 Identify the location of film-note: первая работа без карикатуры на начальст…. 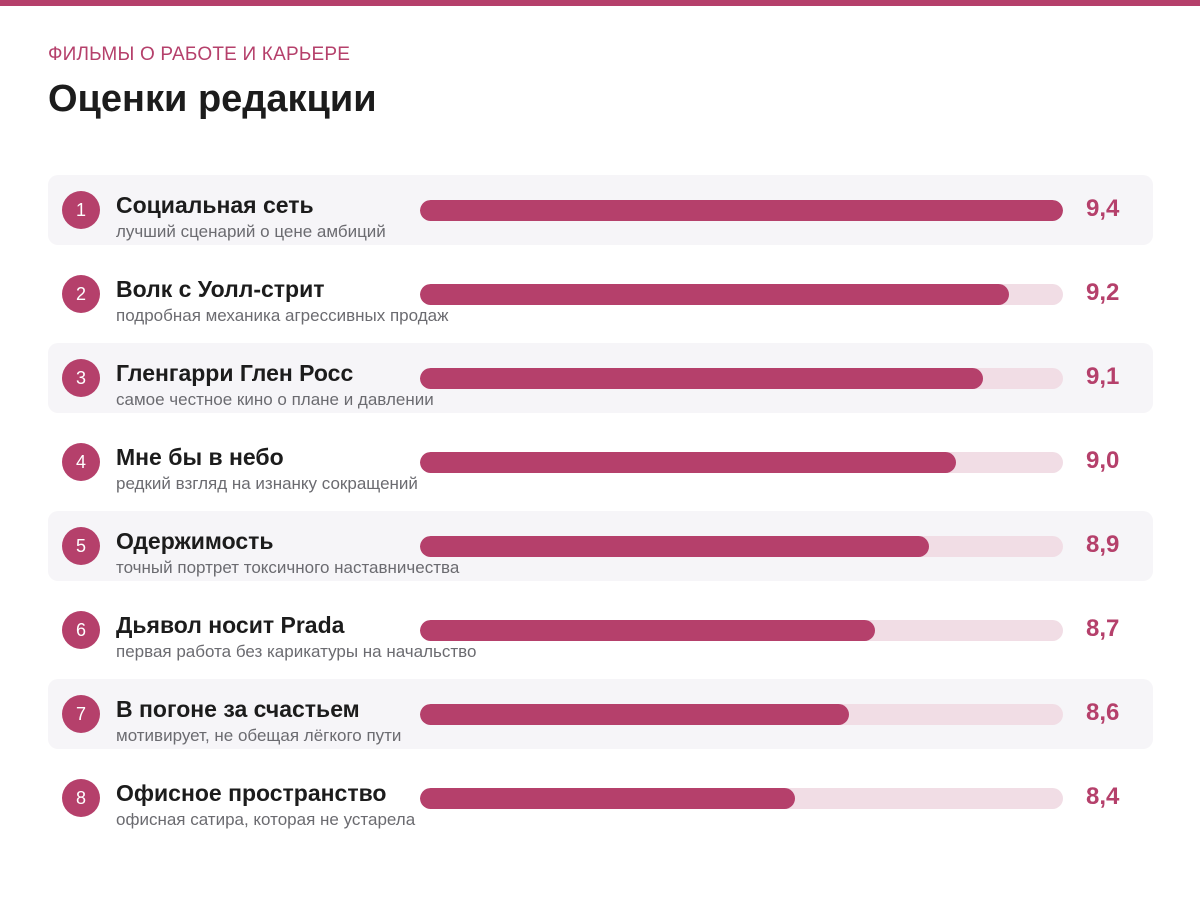
(296, 651).